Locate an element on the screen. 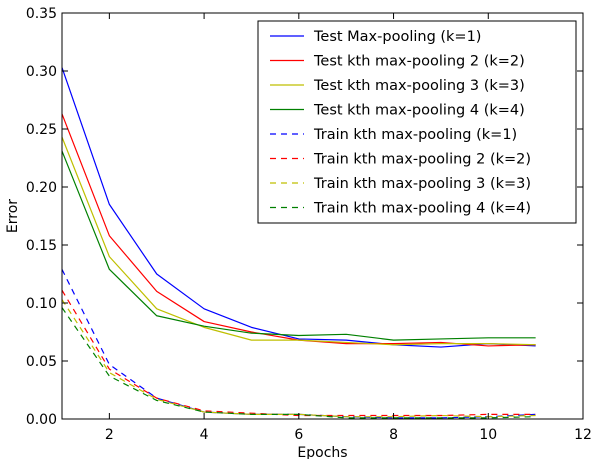  x-tick-label: 12 is located at coordinates (583, 435).